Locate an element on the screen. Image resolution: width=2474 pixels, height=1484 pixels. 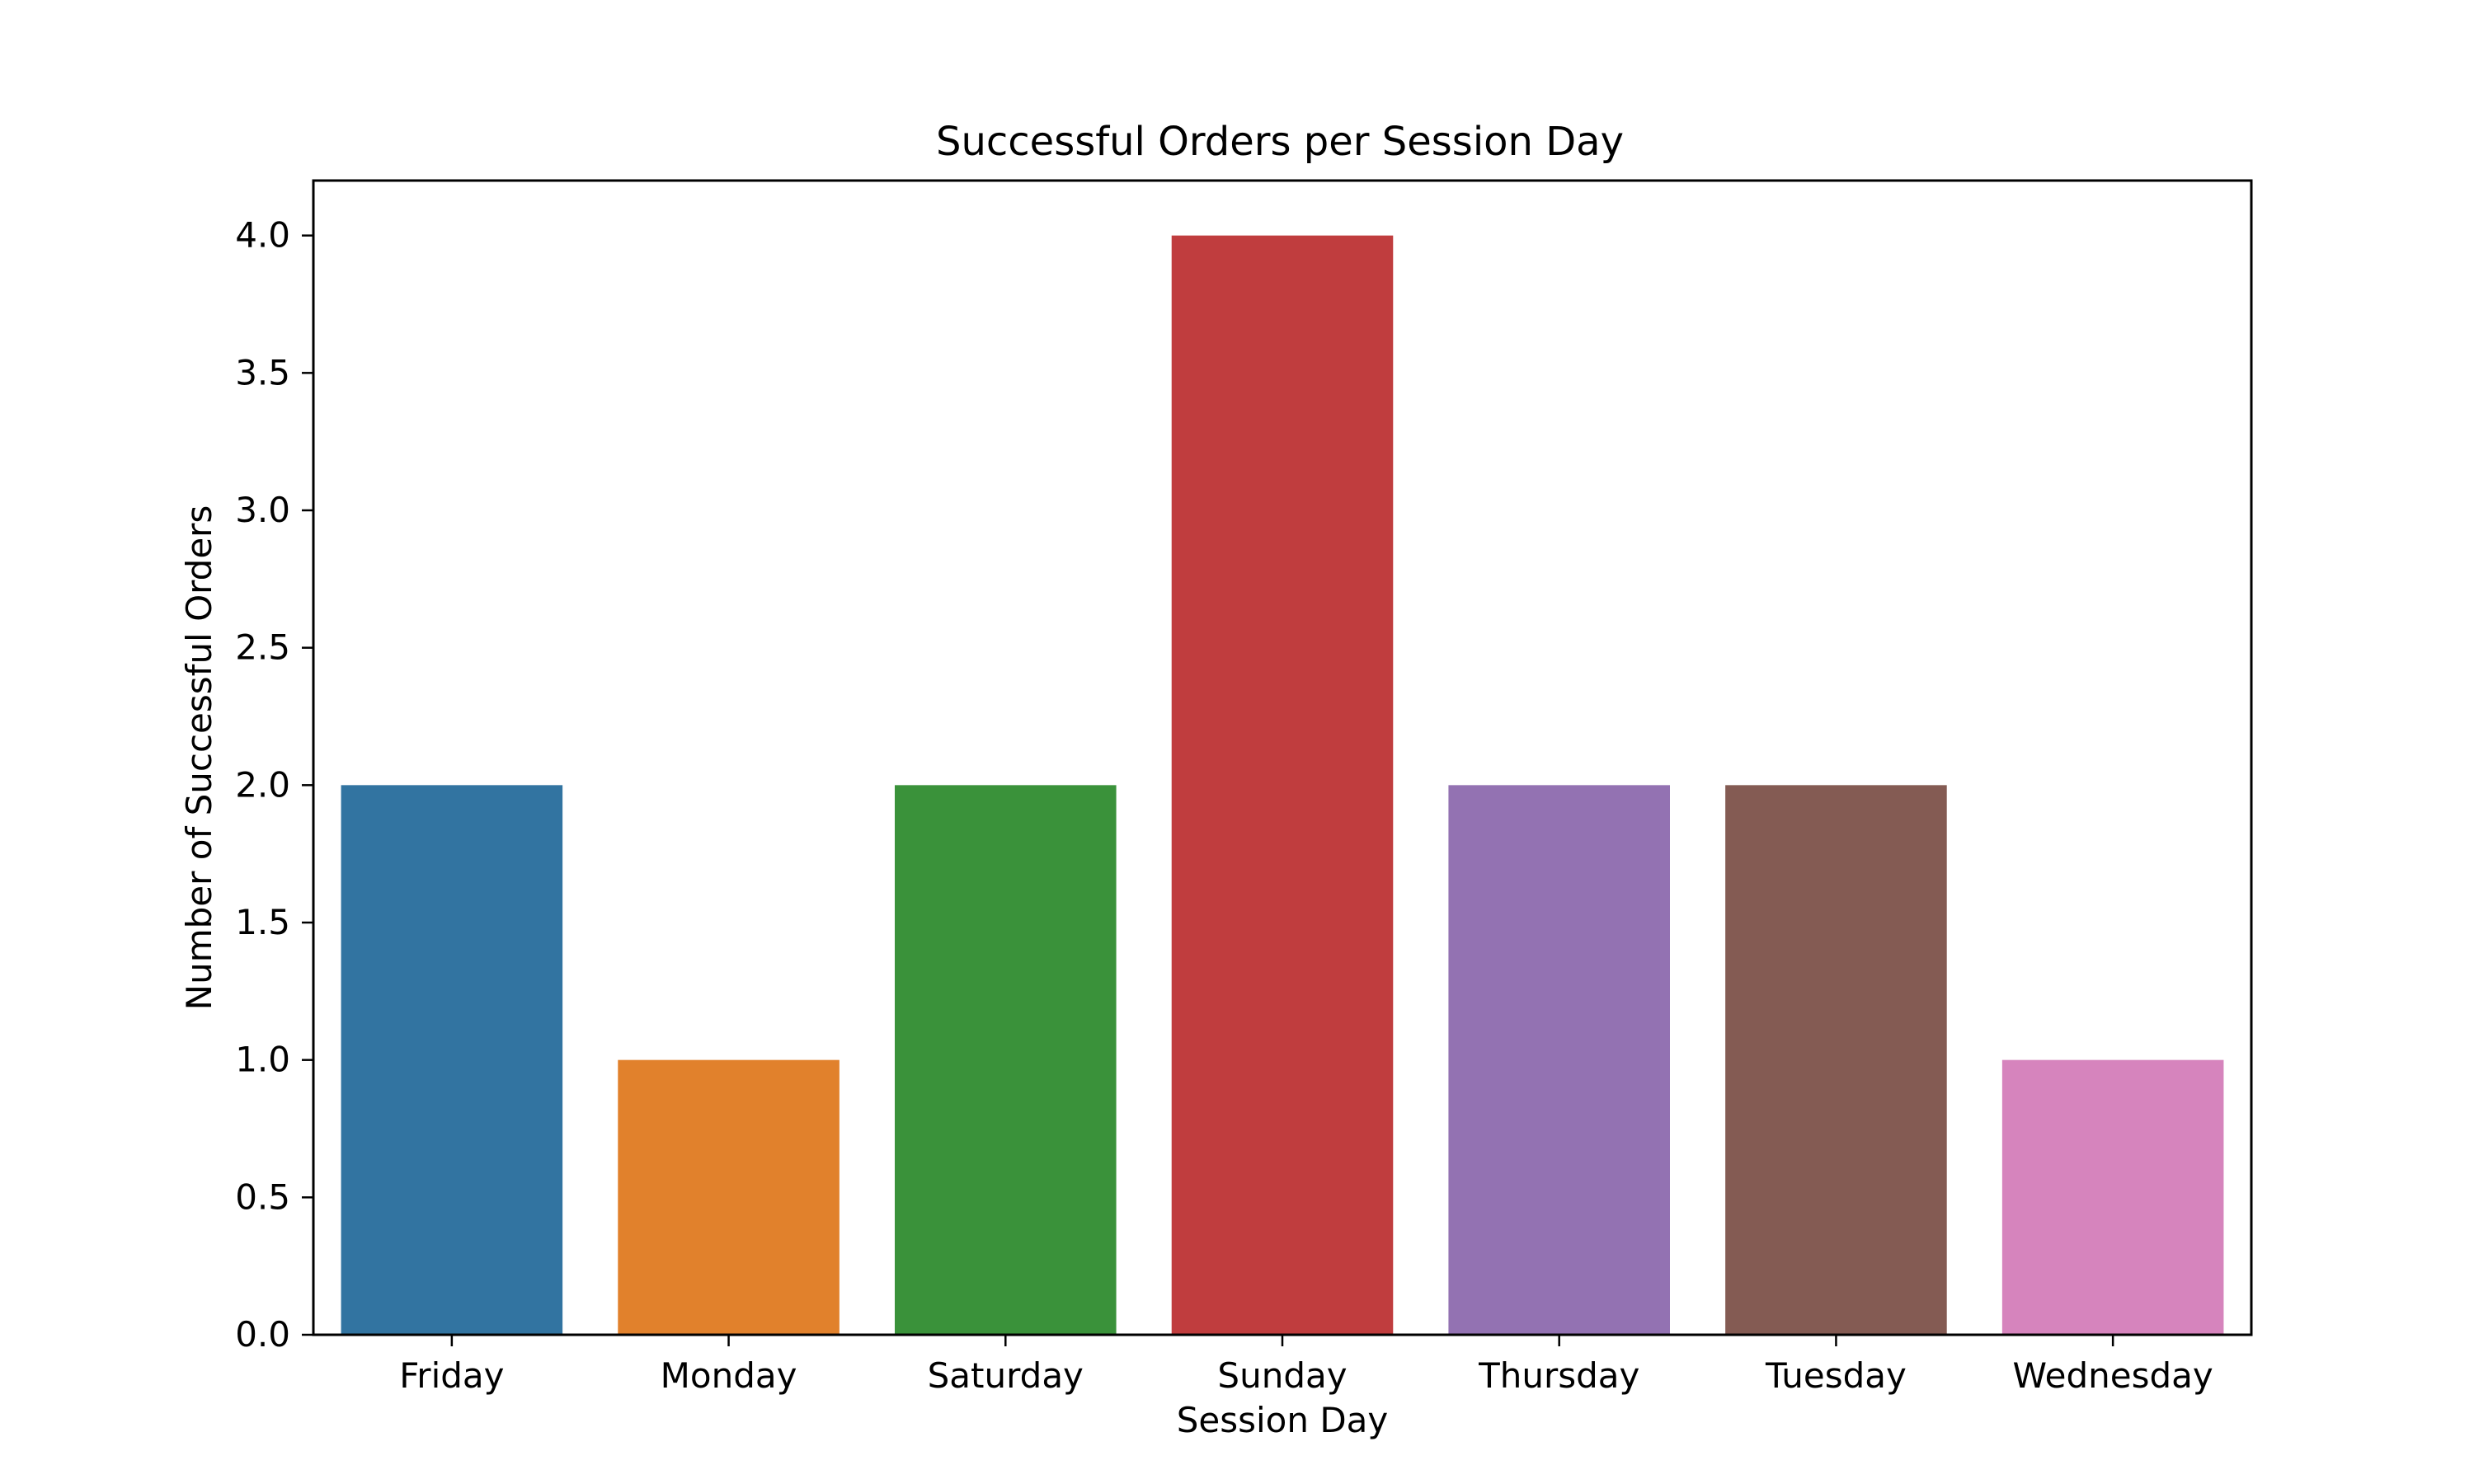
bar-tuesday is located at coordinates (1836, 1060).